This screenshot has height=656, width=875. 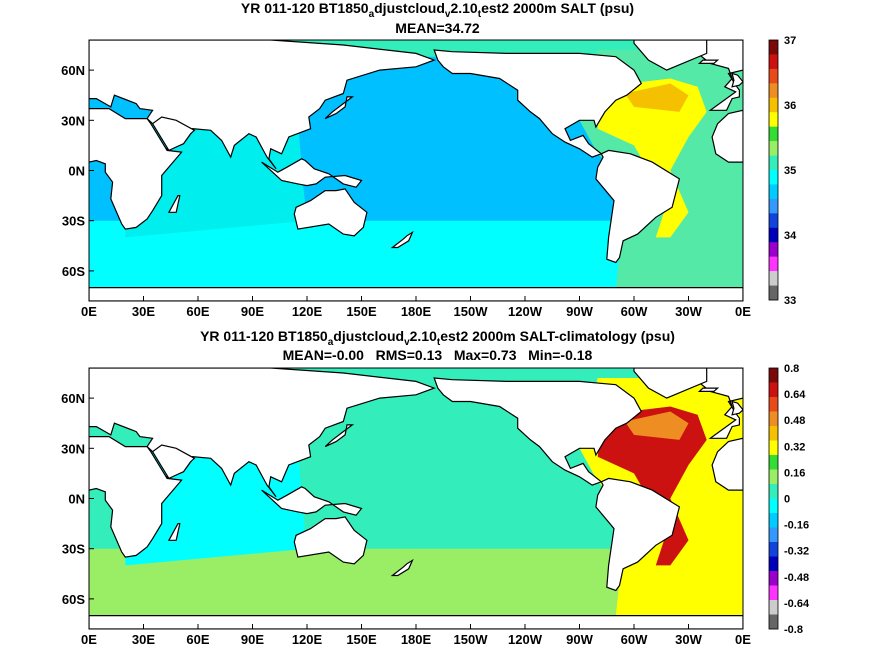 What do you see at coordinates (638, 206) in the screenshot?
I see `land-samerica` at bounding box center [638, 206].